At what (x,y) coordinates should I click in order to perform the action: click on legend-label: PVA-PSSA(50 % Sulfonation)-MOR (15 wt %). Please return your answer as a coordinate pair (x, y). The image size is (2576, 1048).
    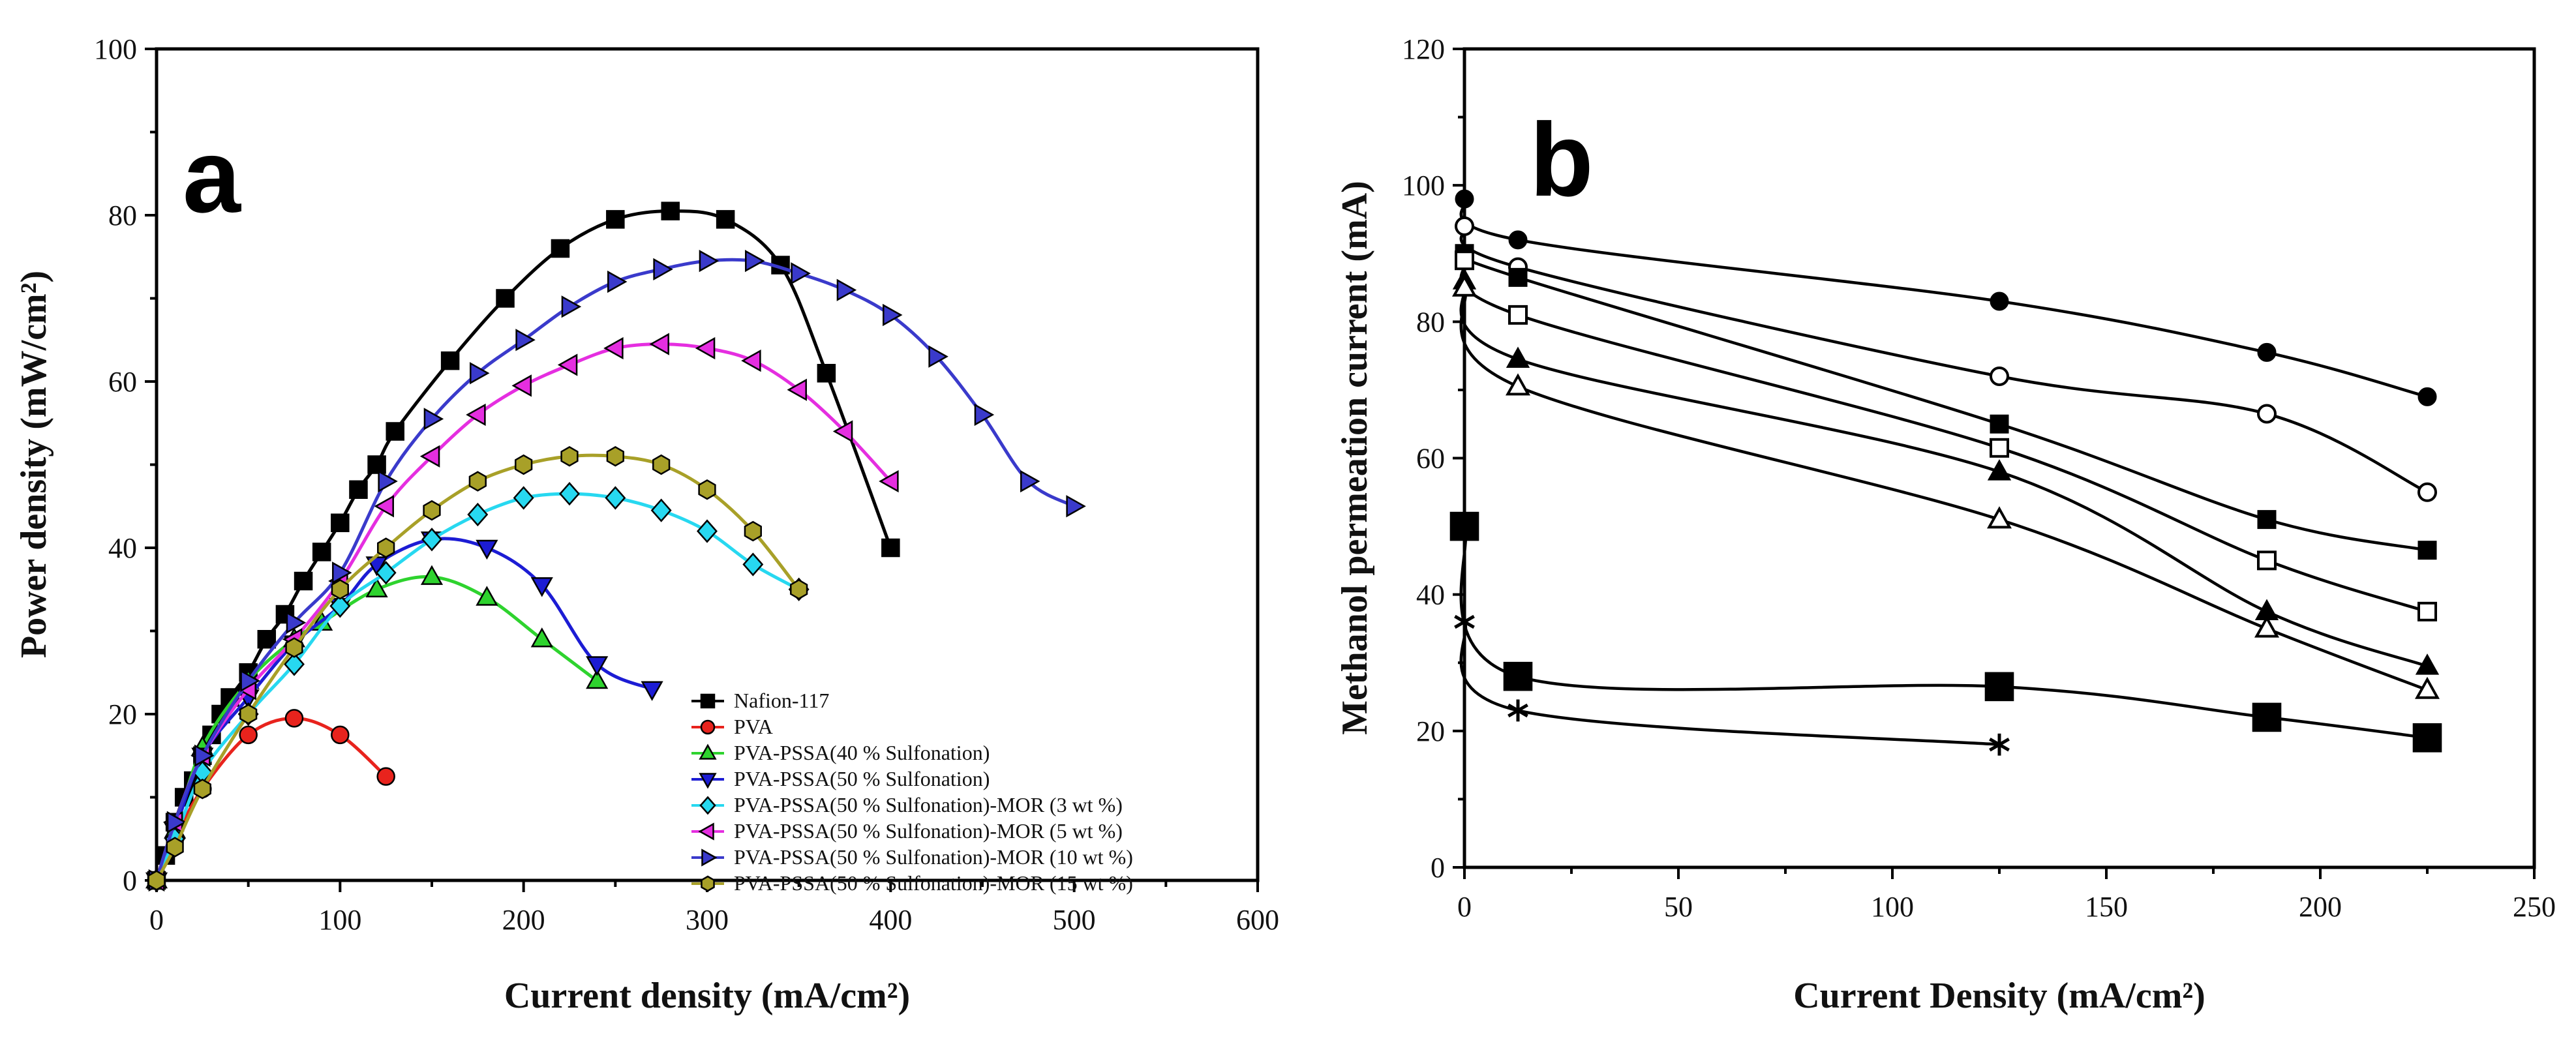
    Looking at the image, I should click on (934, 883).